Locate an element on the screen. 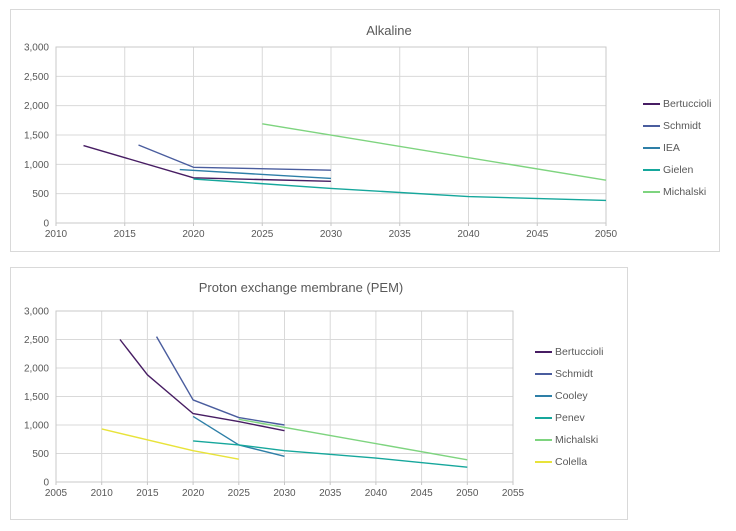  series-line-gielen is located at coordinates (400, 190).